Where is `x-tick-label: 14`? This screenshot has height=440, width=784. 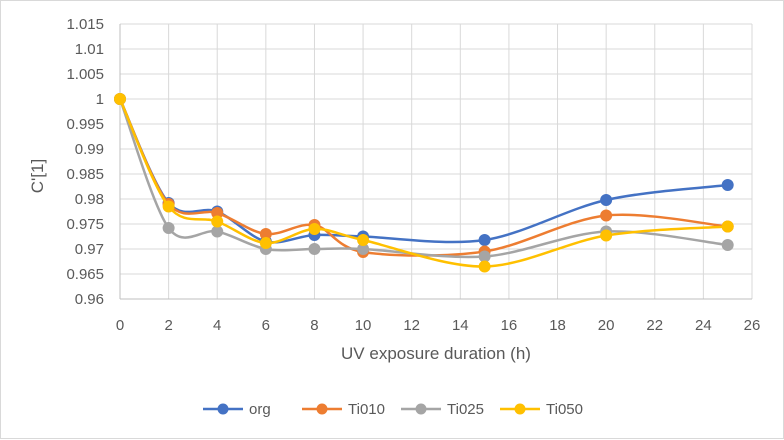
x-tick-label: 14 is located at coordinates (460, 325).